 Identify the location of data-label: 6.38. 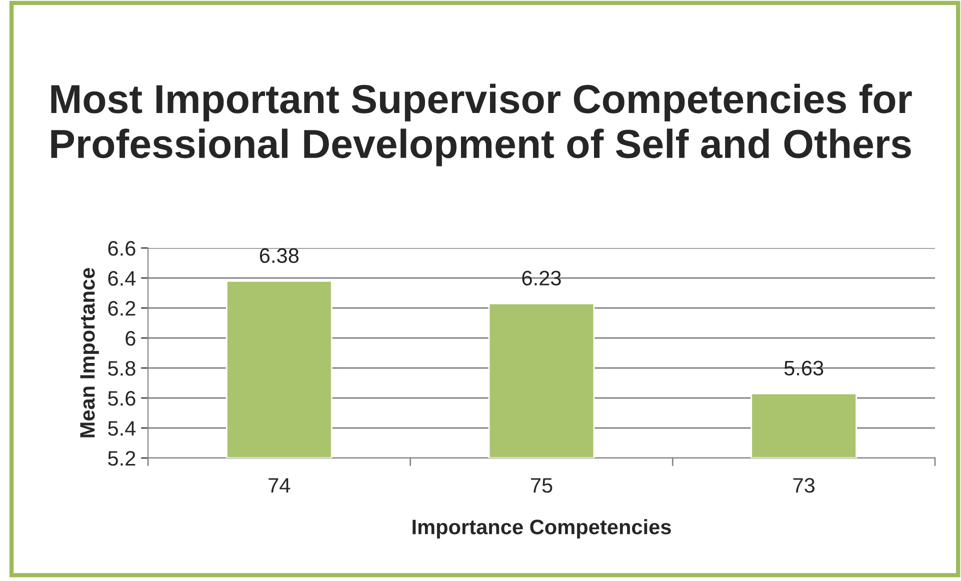
(279, 255).